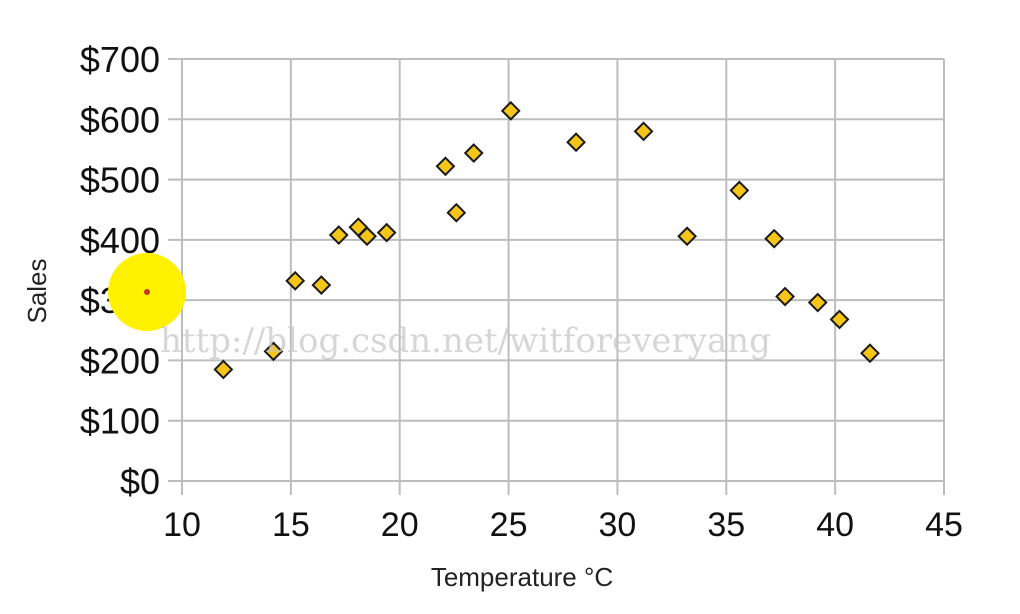 The width and height of the screenshot is (1020, 614). I want to click on y-tick-label: $100, so click(120, 421).